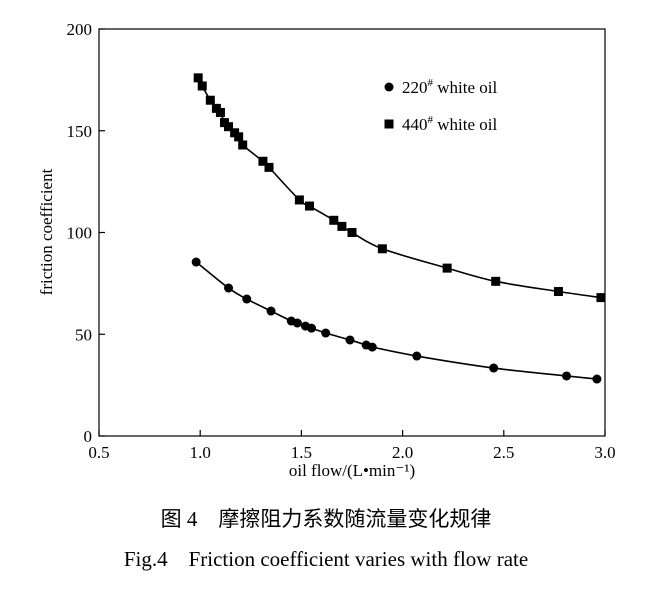 The height and width of the screenshot is (593, 652). Describe the element at coordinates (83, 334) in the screenshot. I see `y-tick-label: 50` at that location.